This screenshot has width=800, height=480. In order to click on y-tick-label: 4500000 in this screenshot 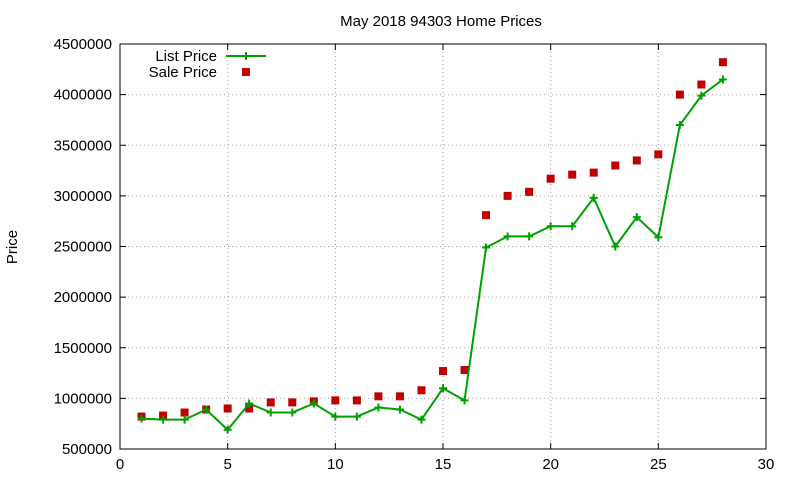, I will do `click(83, 44)`.